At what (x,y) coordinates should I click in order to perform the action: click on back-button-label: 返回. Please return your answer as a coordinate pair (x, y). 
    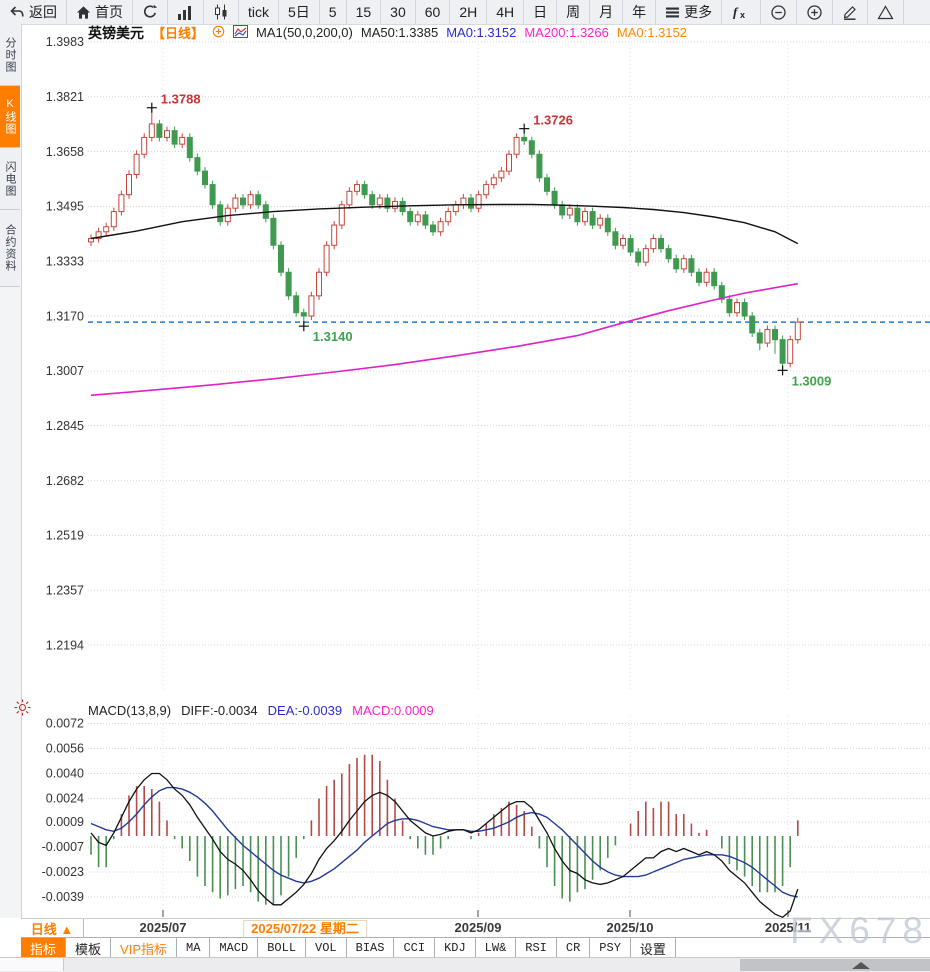
    Looking at the image, I should click on (43, 12).